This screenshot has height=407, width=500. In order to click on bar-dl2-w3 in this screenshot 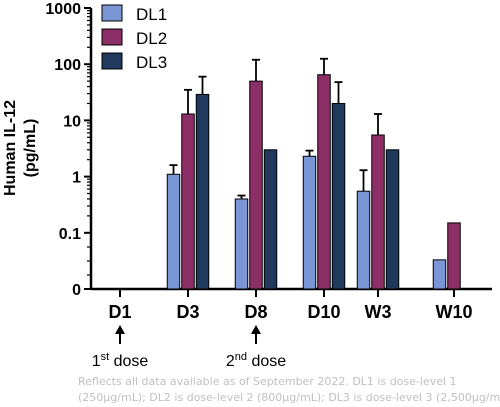, I will do `click(378, 212)`.